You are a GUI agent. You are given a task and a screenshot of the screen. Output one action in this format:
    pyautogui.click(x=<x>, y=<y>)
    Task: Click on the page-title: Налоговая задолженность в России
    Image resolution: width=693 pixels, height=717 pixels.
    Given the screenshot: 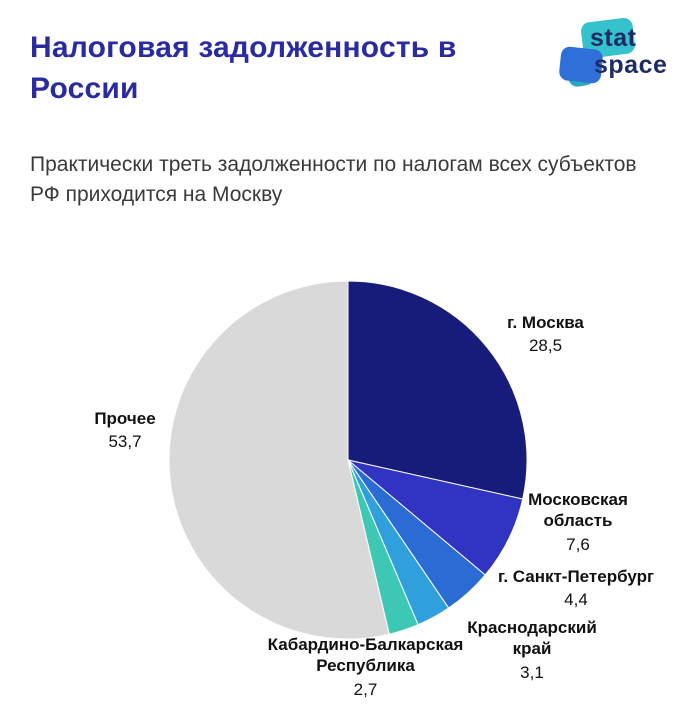 What is the action you would take?
    pyautogui.click(x=243, y=68)
    